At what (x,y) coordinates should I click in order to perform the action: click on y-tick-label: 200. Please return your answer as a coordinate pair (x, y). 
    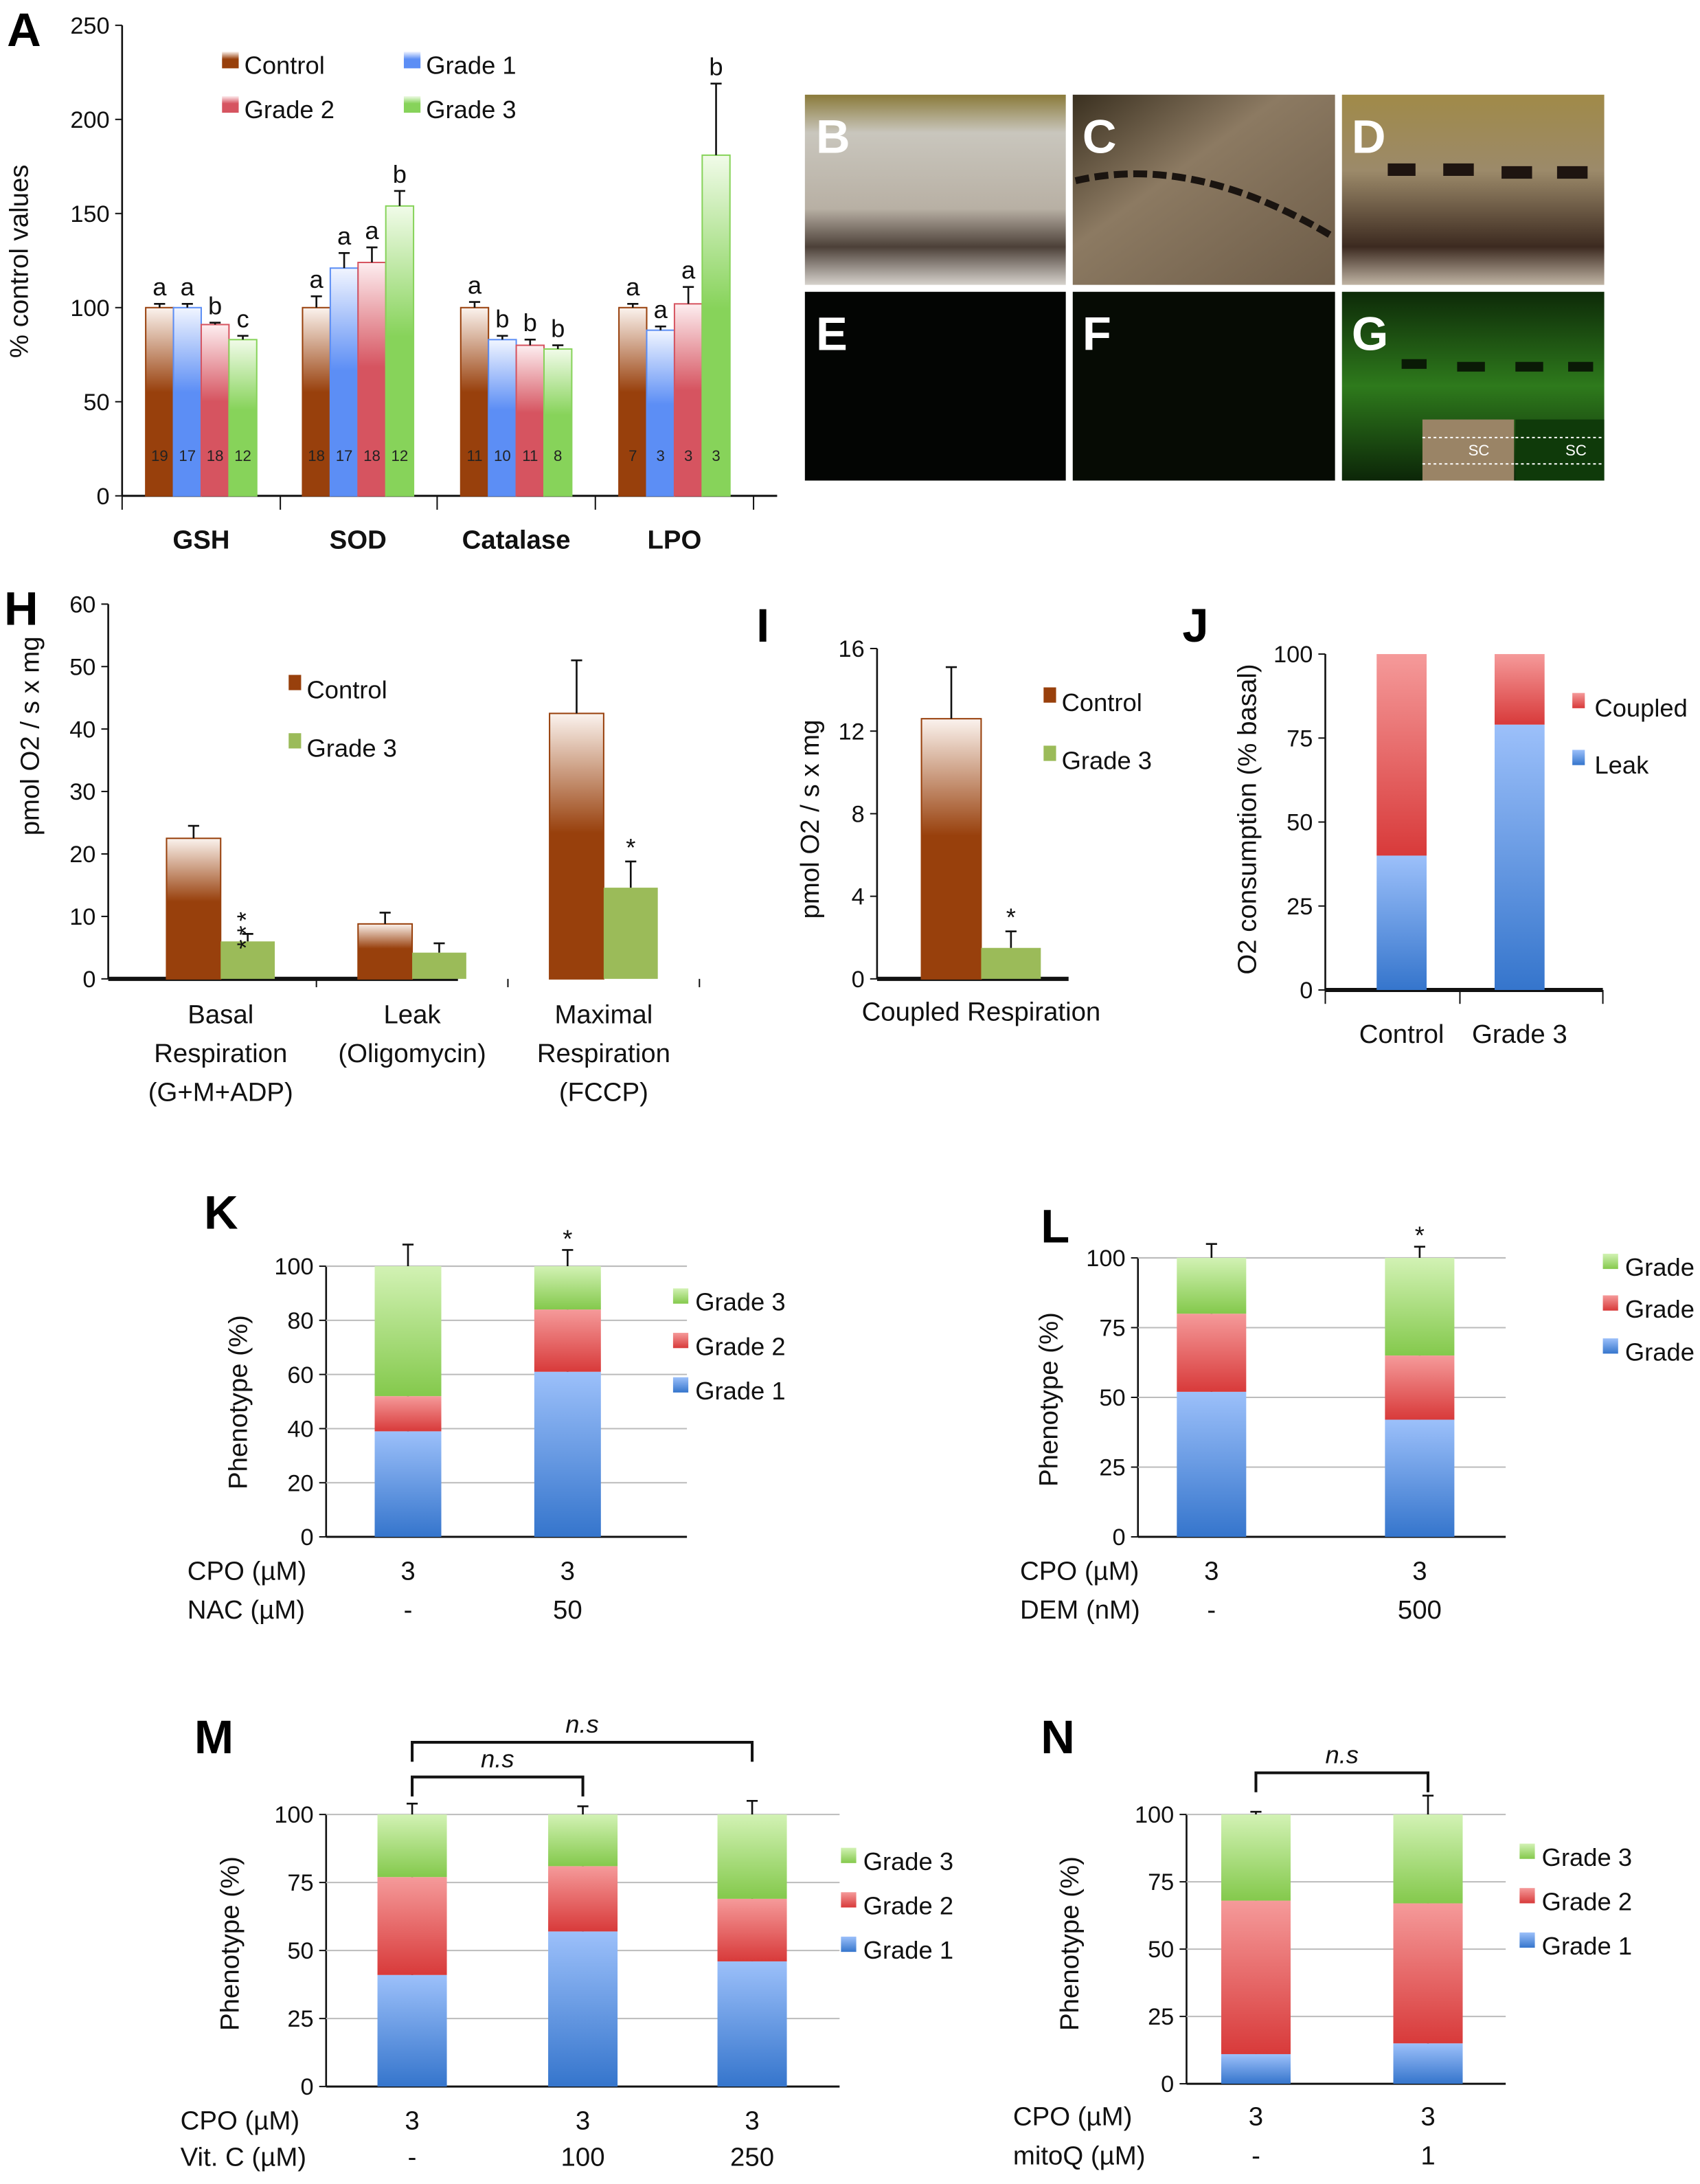
    Looking at the image, I should click on (89, 120).